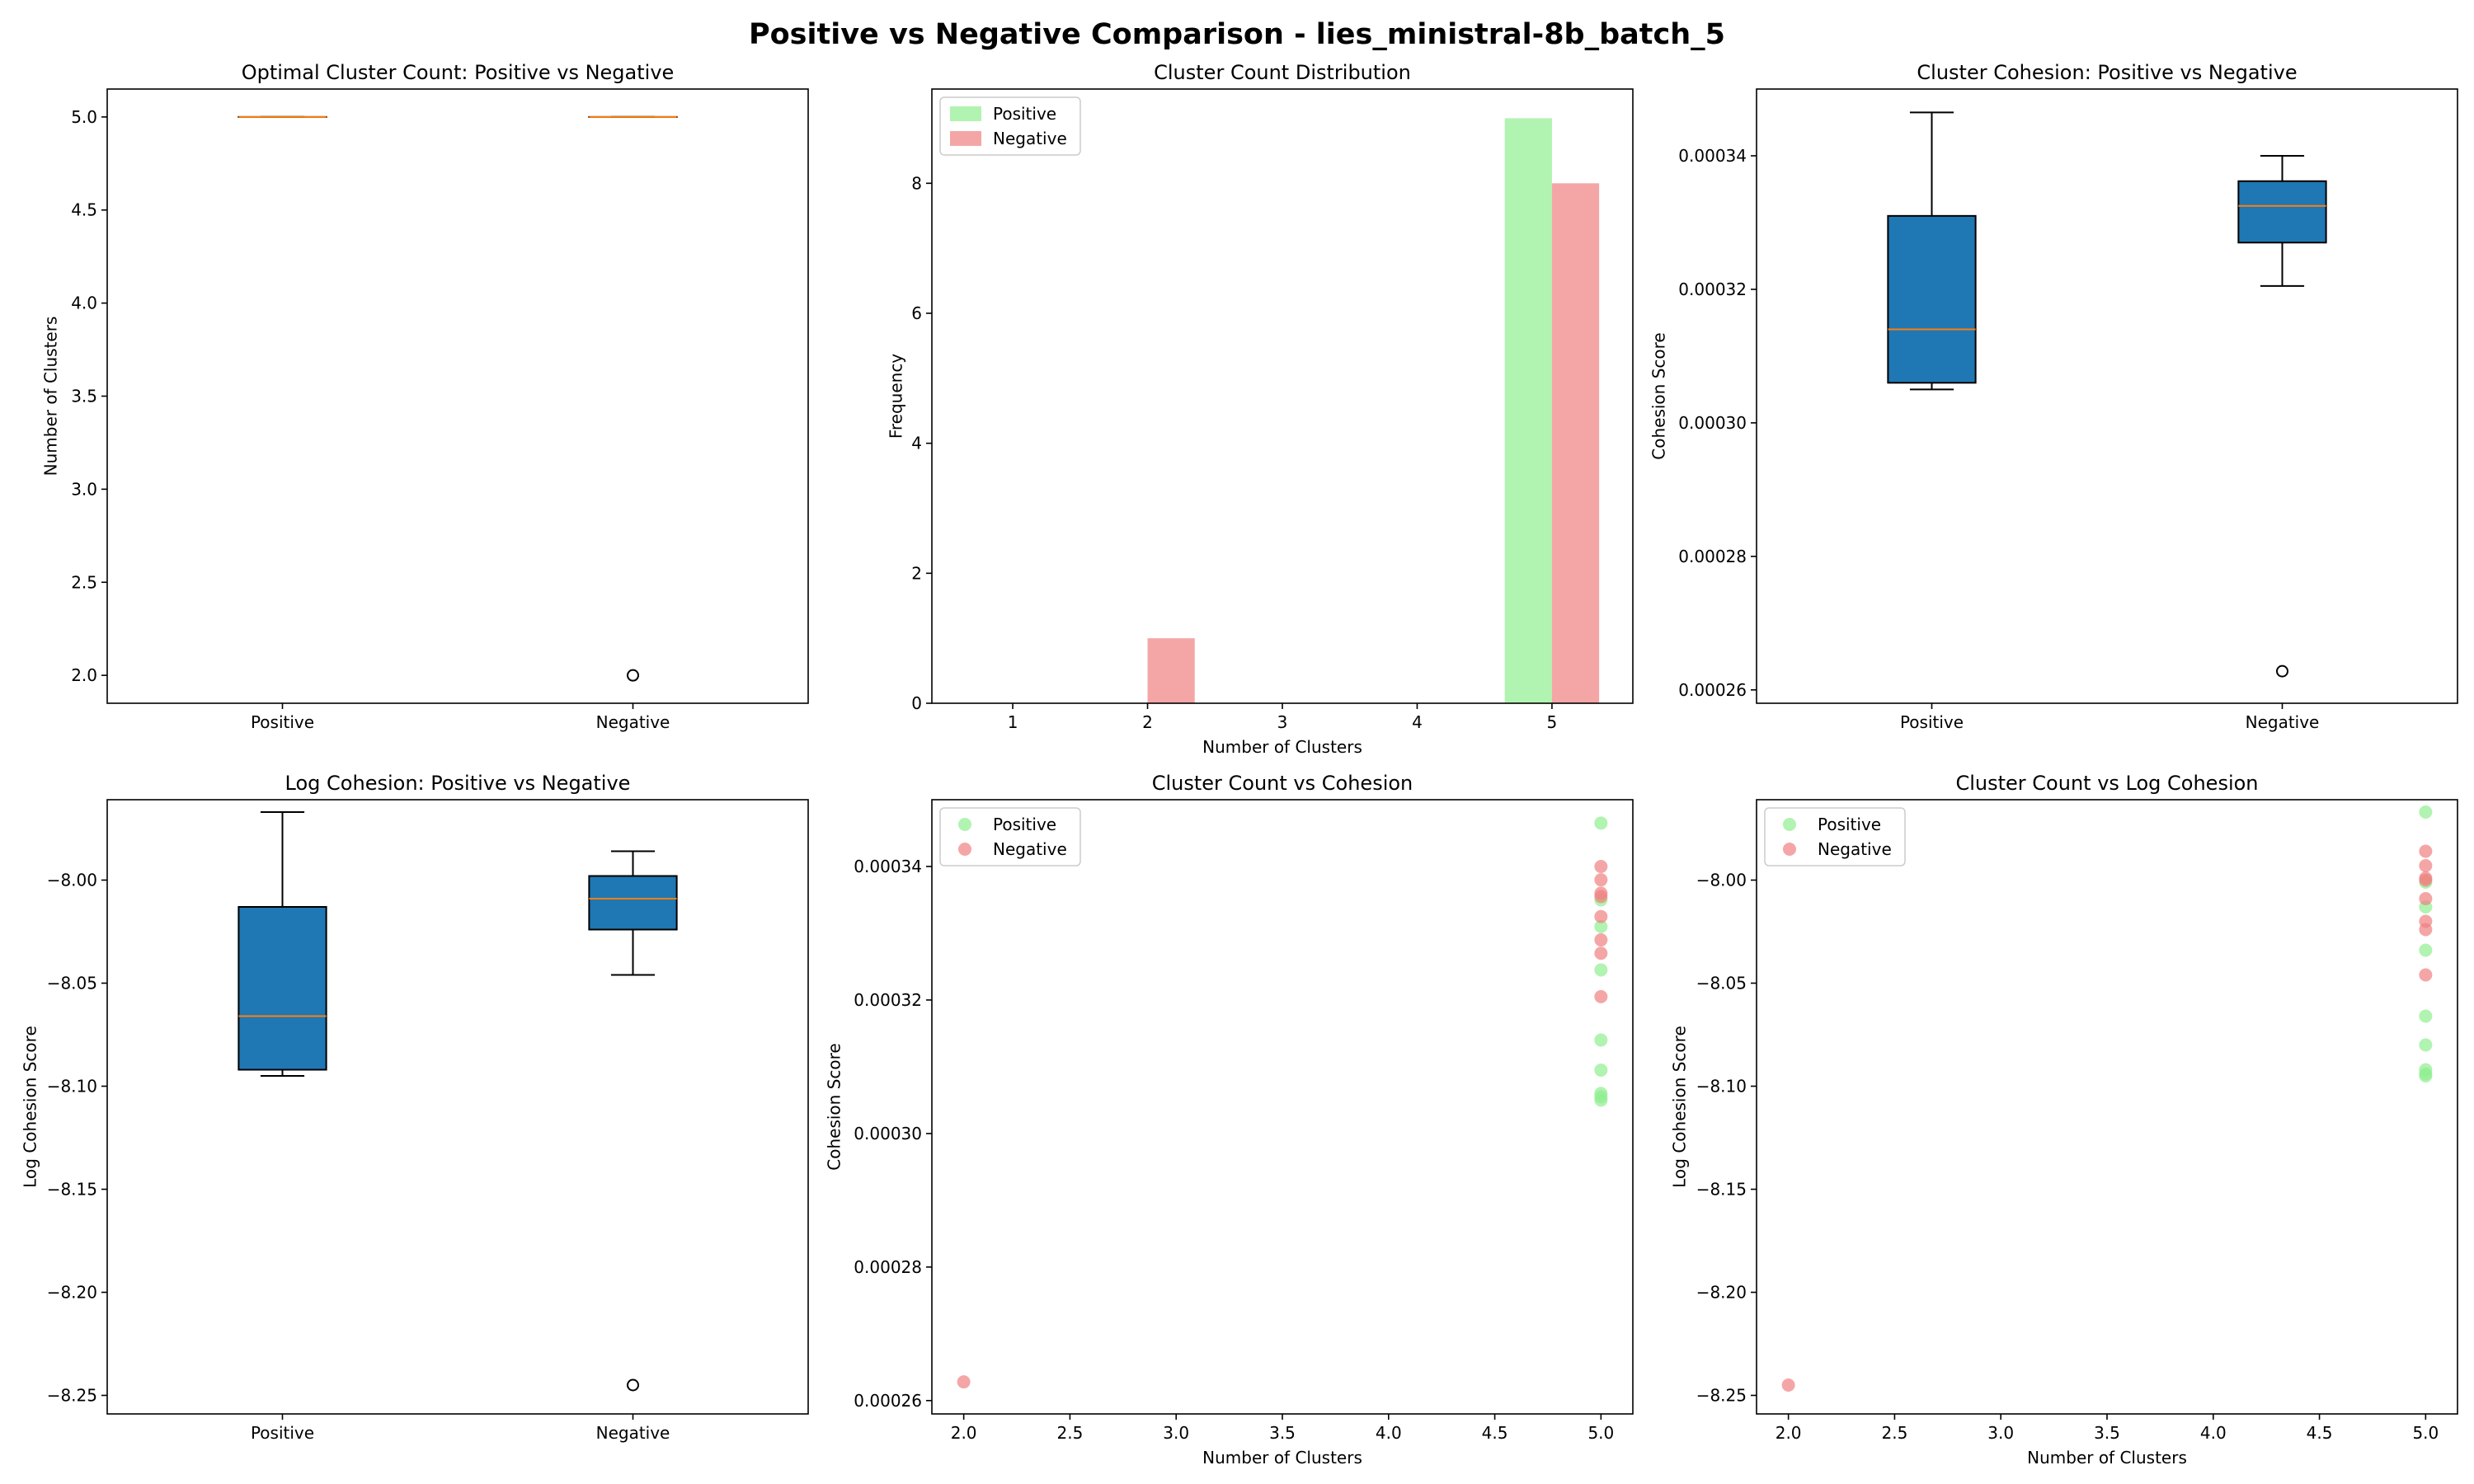  Describe the element at coordinates (1552, 722) in the screenshot. I see `x-tick-label: 5` at that location.